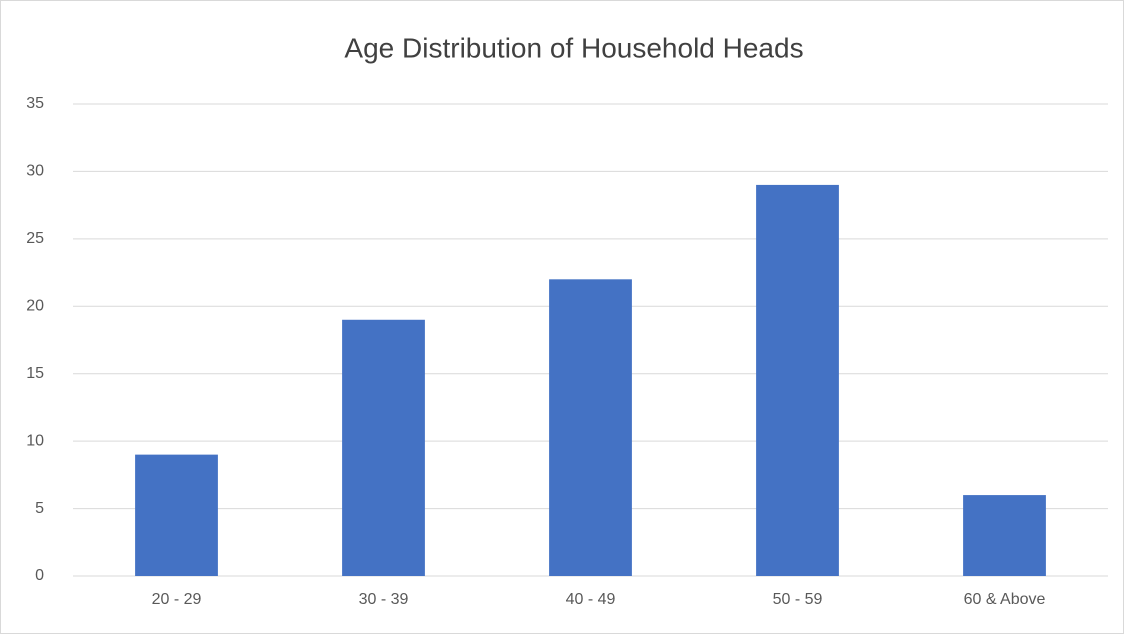  I want to click on y-tick-label: 30, so click(35, 171).